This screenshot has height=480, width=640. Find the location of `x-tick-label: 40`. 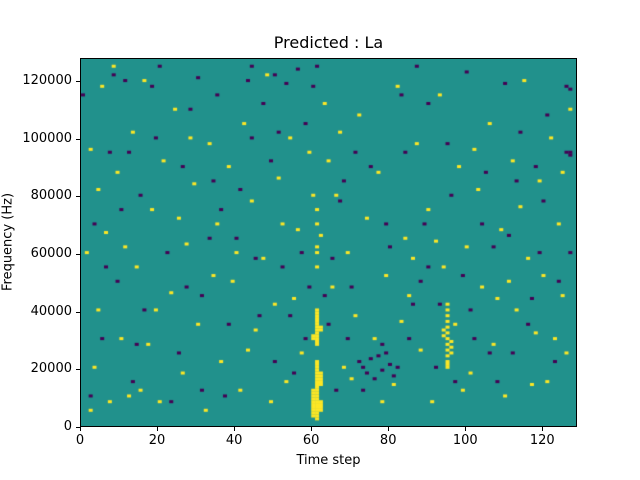

x-tick-label: 40 is located at coordinates (234, 440).